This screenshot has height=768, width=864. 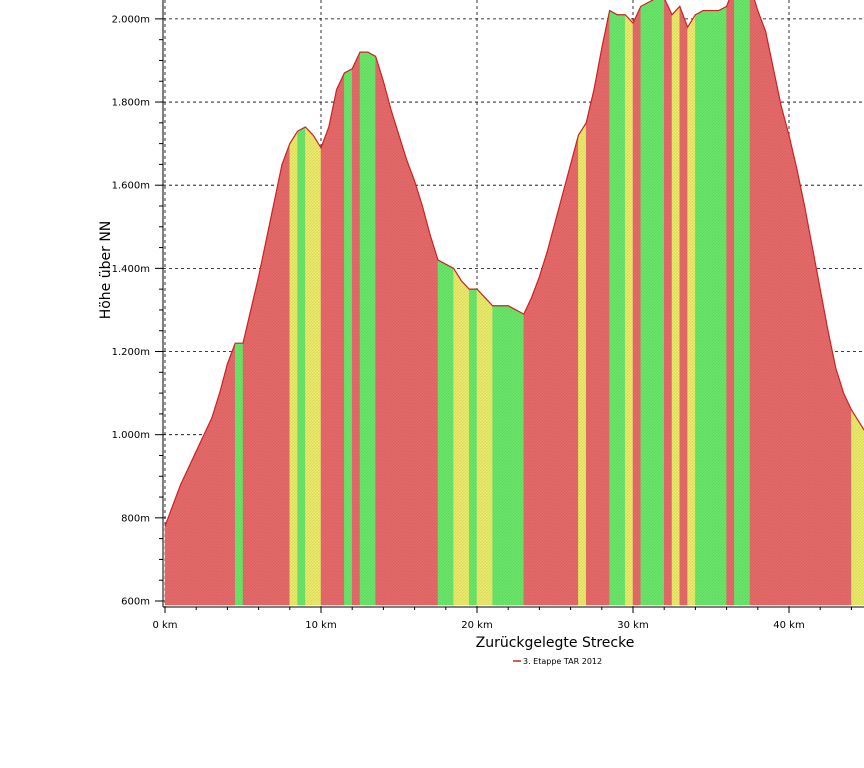 What do you see at coordinates (135, 602) in the screenshot?
I see `y-tick-label: 600m` at bounding box center [135, 602].